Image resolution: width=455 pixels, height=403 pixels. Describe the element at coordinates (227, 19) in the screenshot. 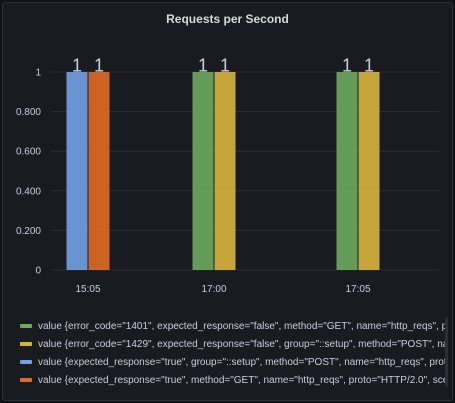

I see `panel-title: Requests per Second` at that location.